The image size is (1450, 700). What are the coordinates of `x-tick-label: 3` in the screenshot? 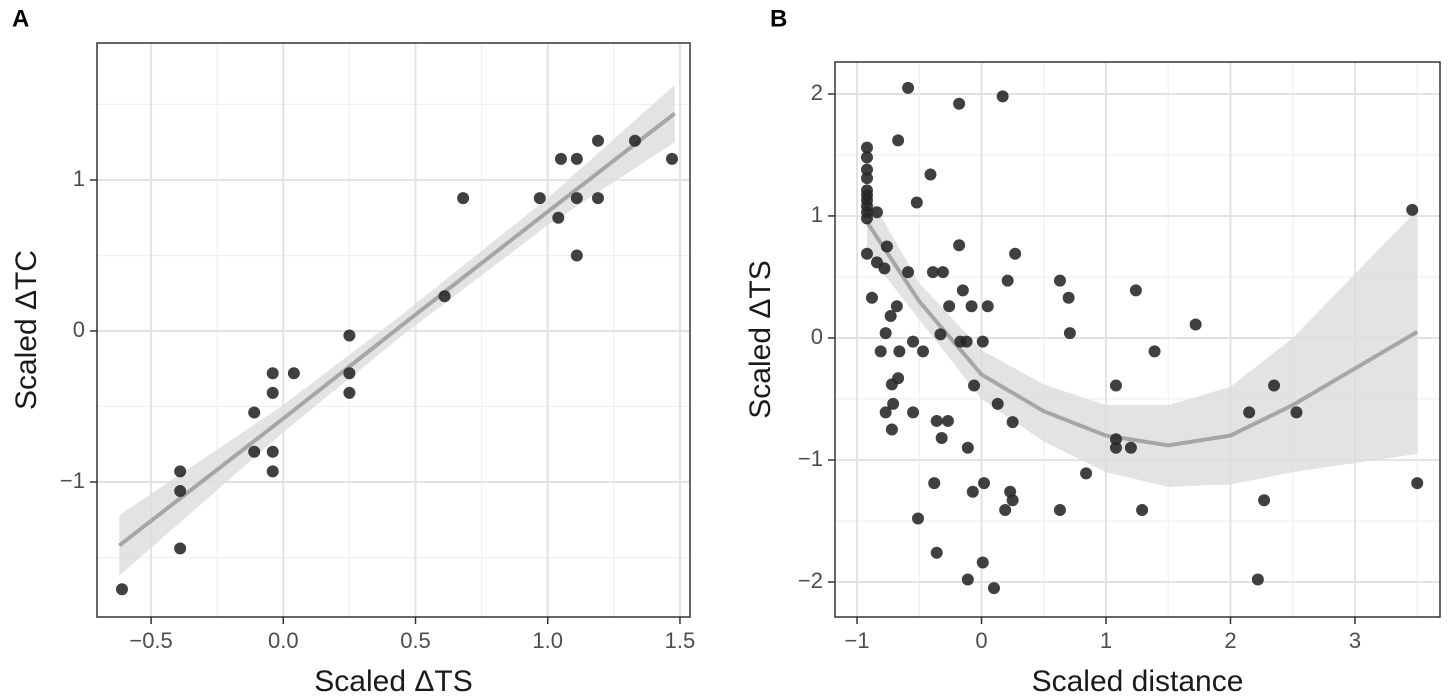 It's located at (1355, 640).